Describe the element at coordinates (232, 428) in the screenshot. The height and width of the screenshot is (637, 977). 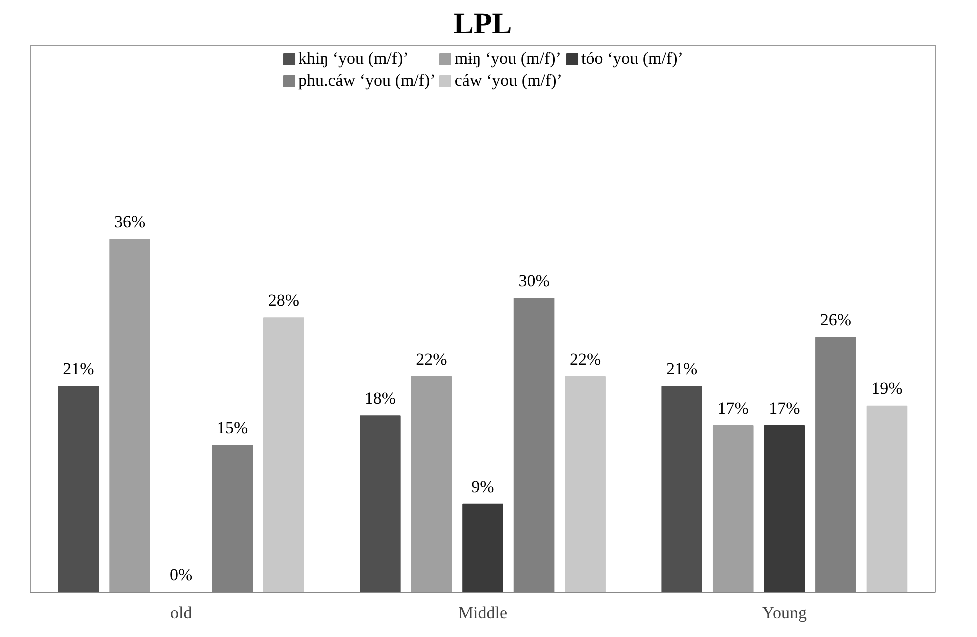
I see `data-label: 15%` at that location.